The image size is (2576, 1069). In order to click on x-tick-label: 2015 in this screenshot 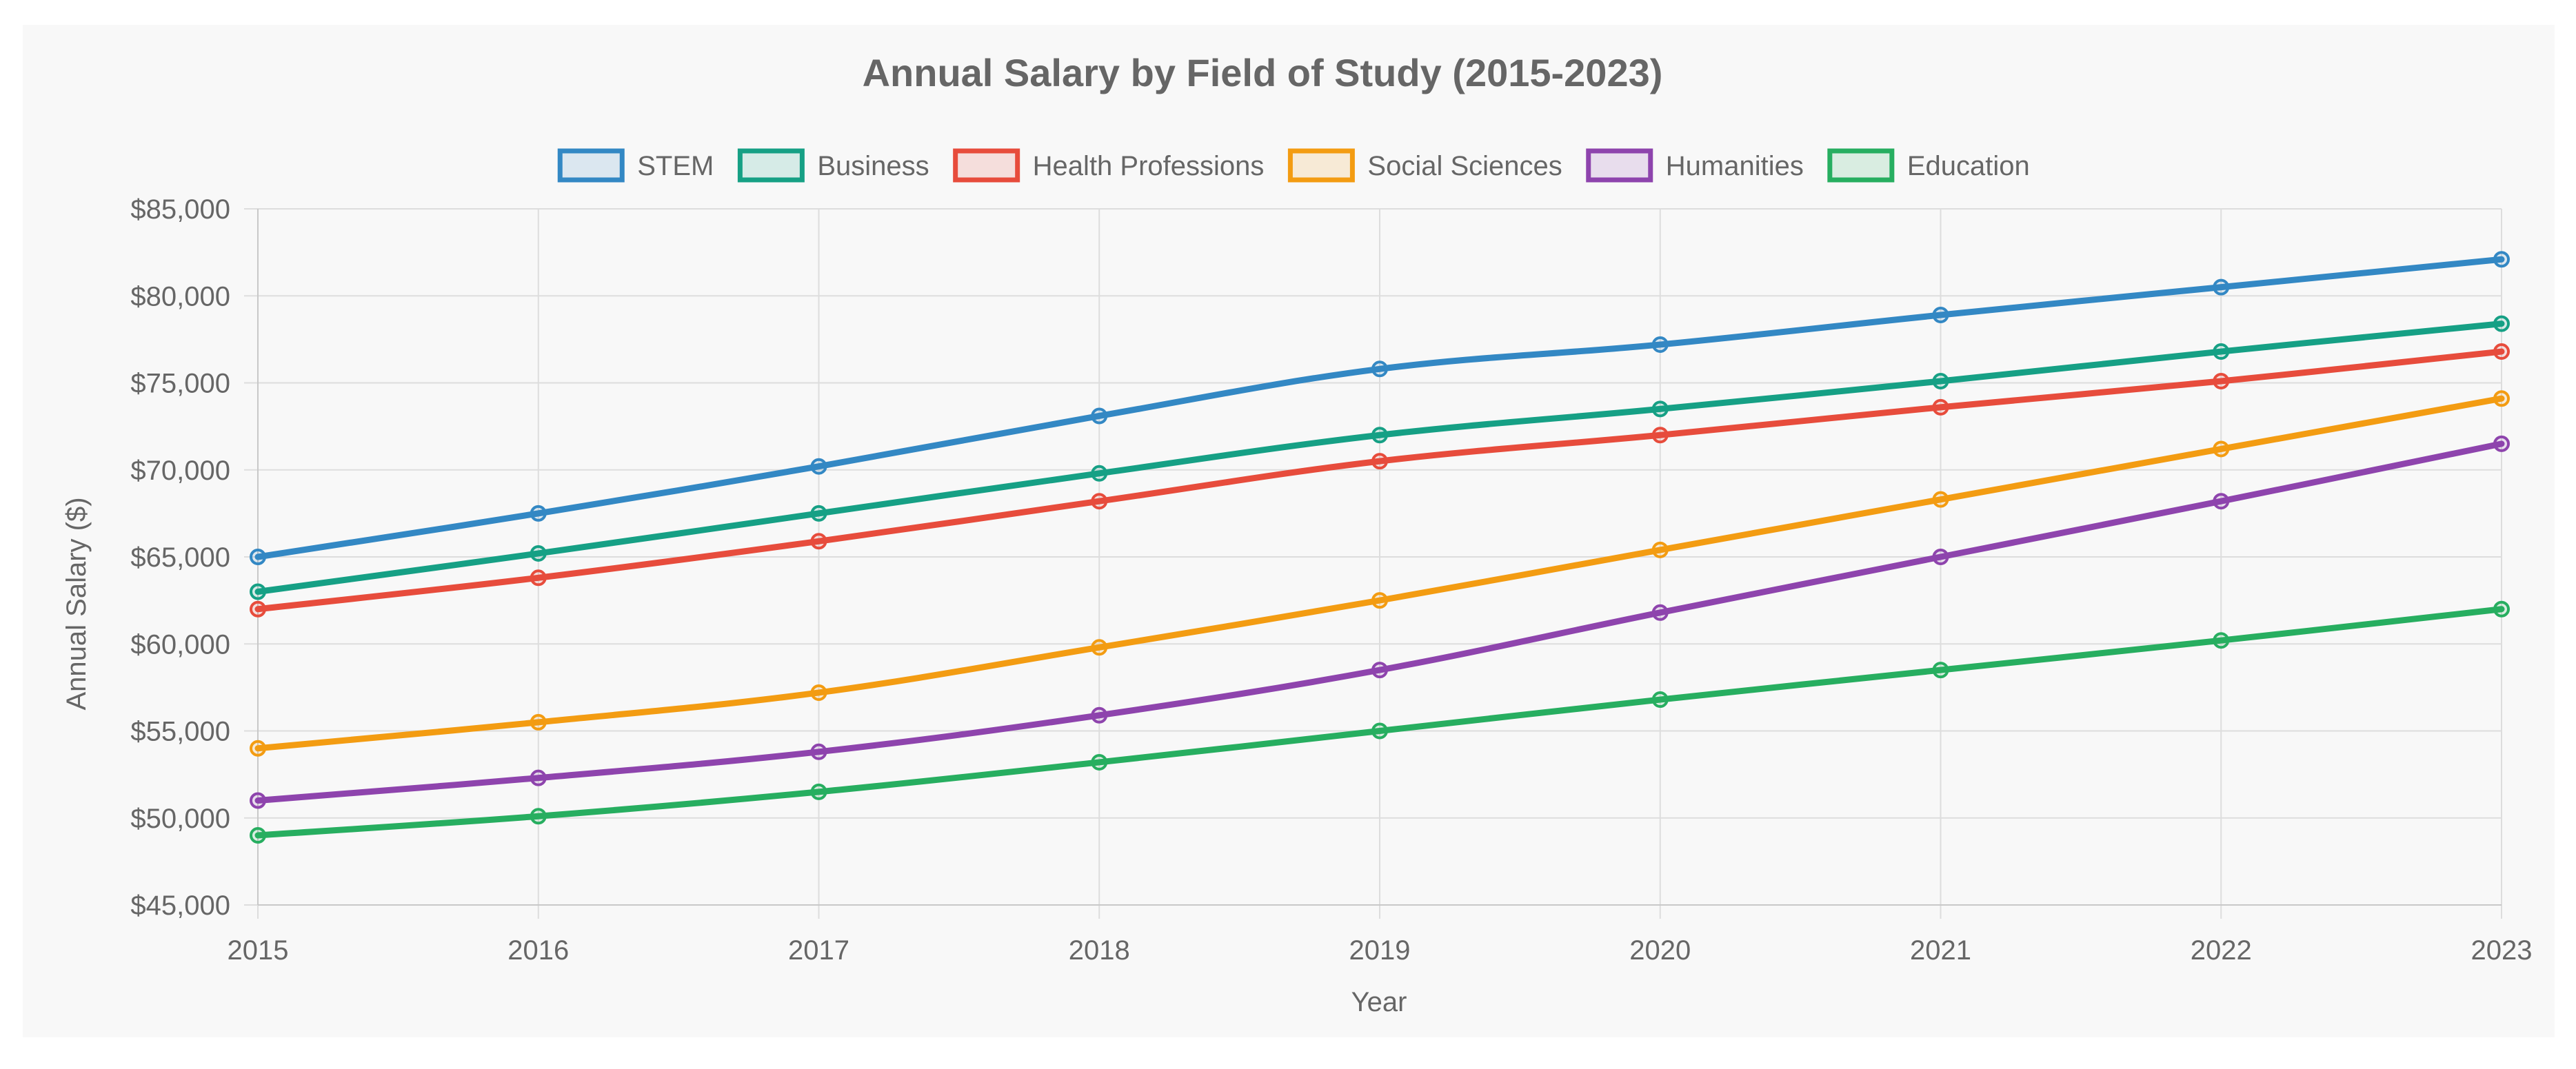, I will do `click(258, 950)`.